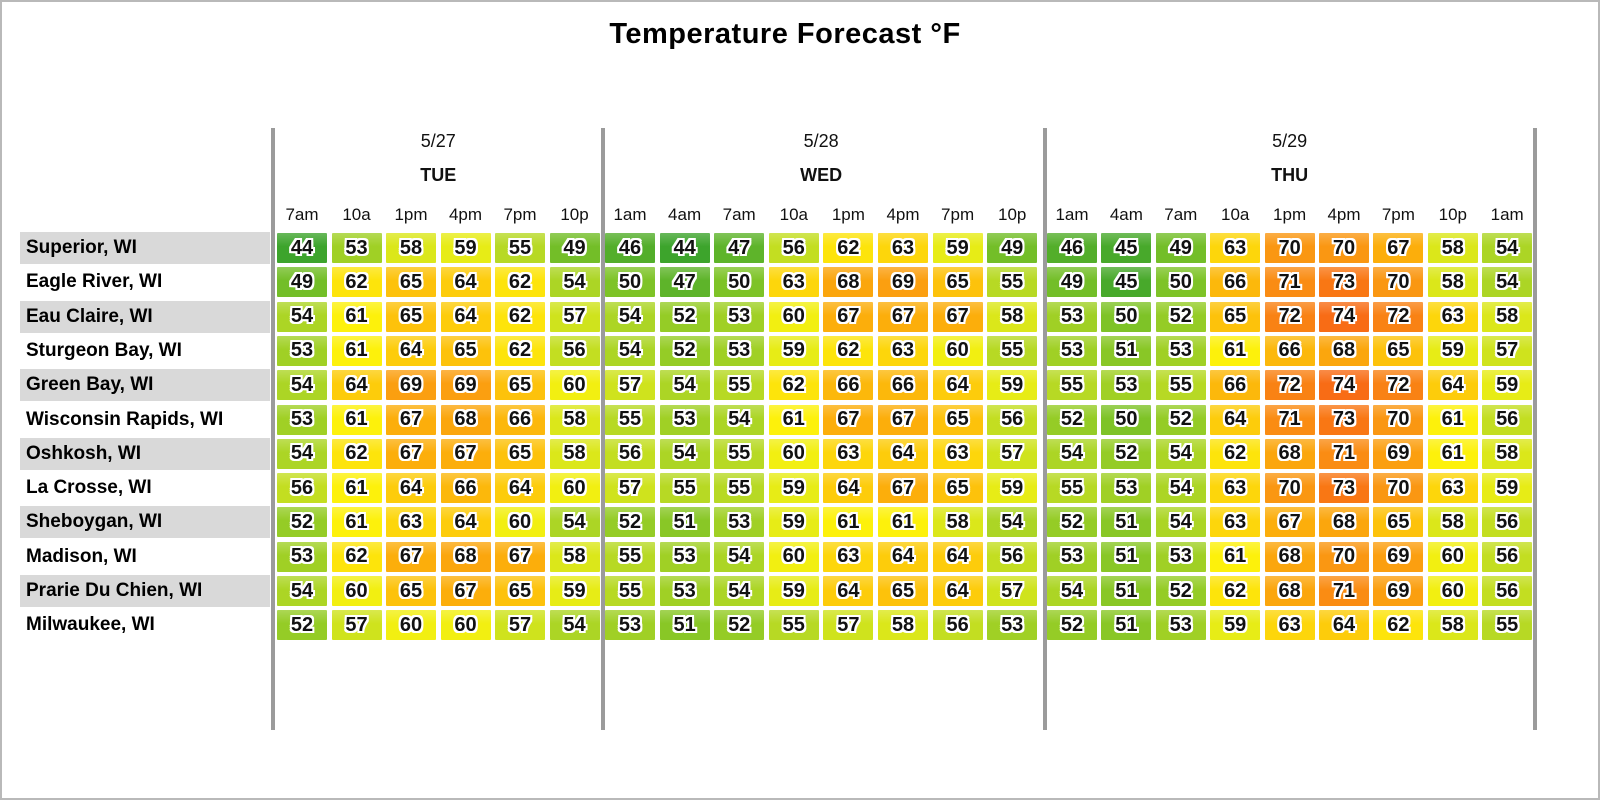  What do you see at coordinates (1398, 214) in the screenshot?
I see `time-header: 7pm` at bounding box center [1398, 214].